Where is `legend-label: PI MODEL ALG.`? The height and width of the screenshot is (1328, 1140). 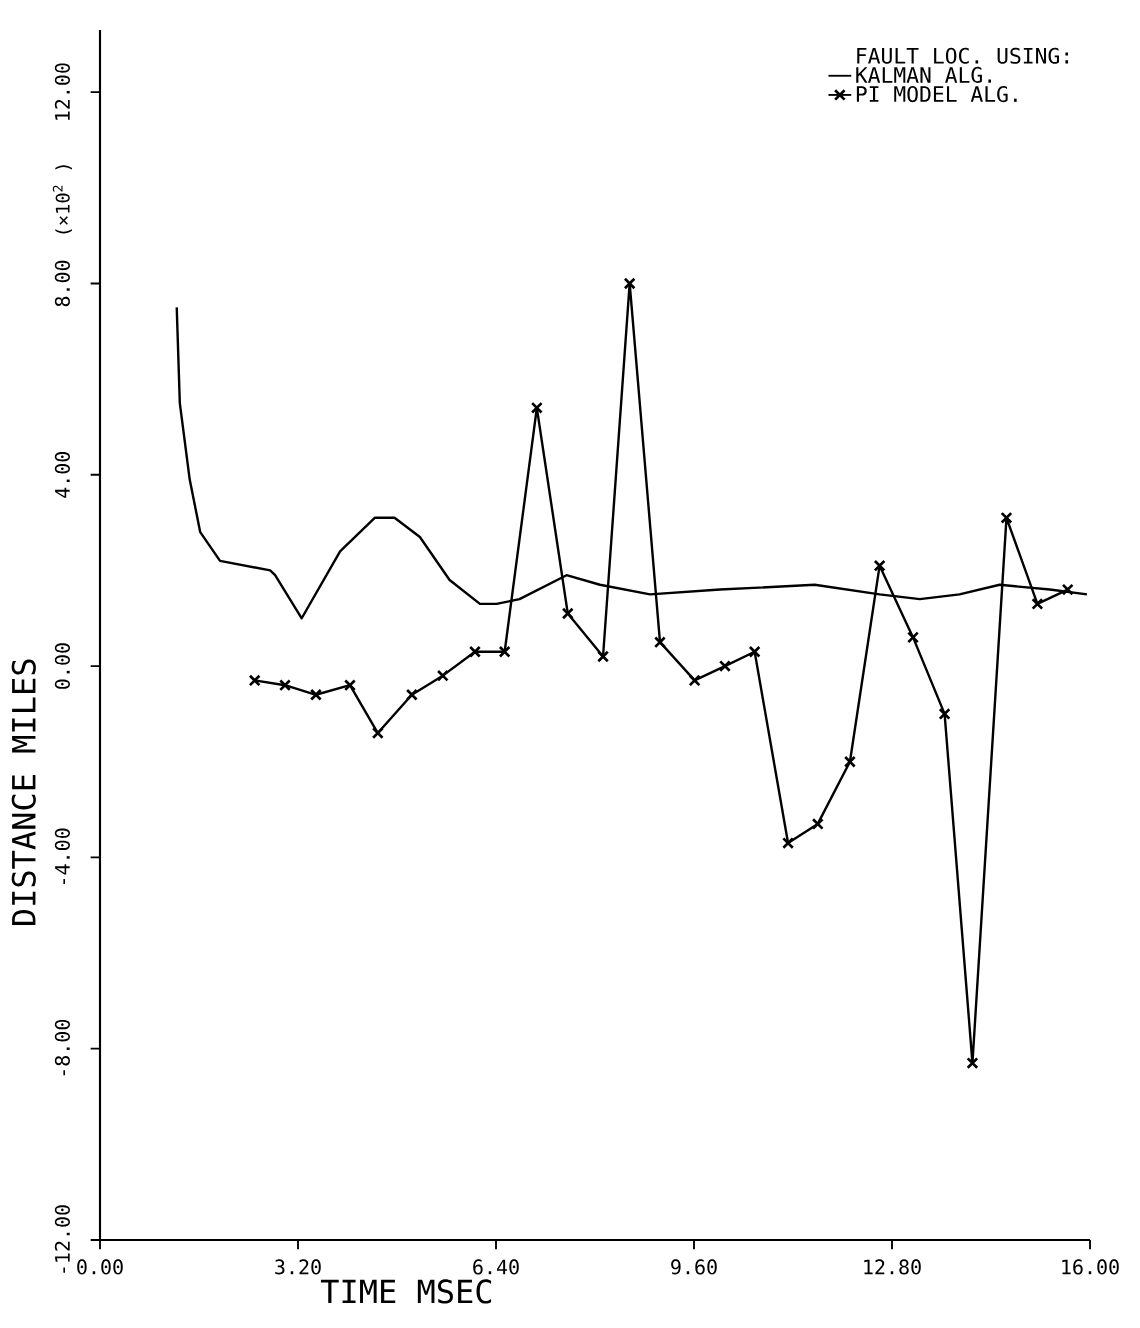
legend-label: PI MODEL ALG. is located at coordinates (936, 94).